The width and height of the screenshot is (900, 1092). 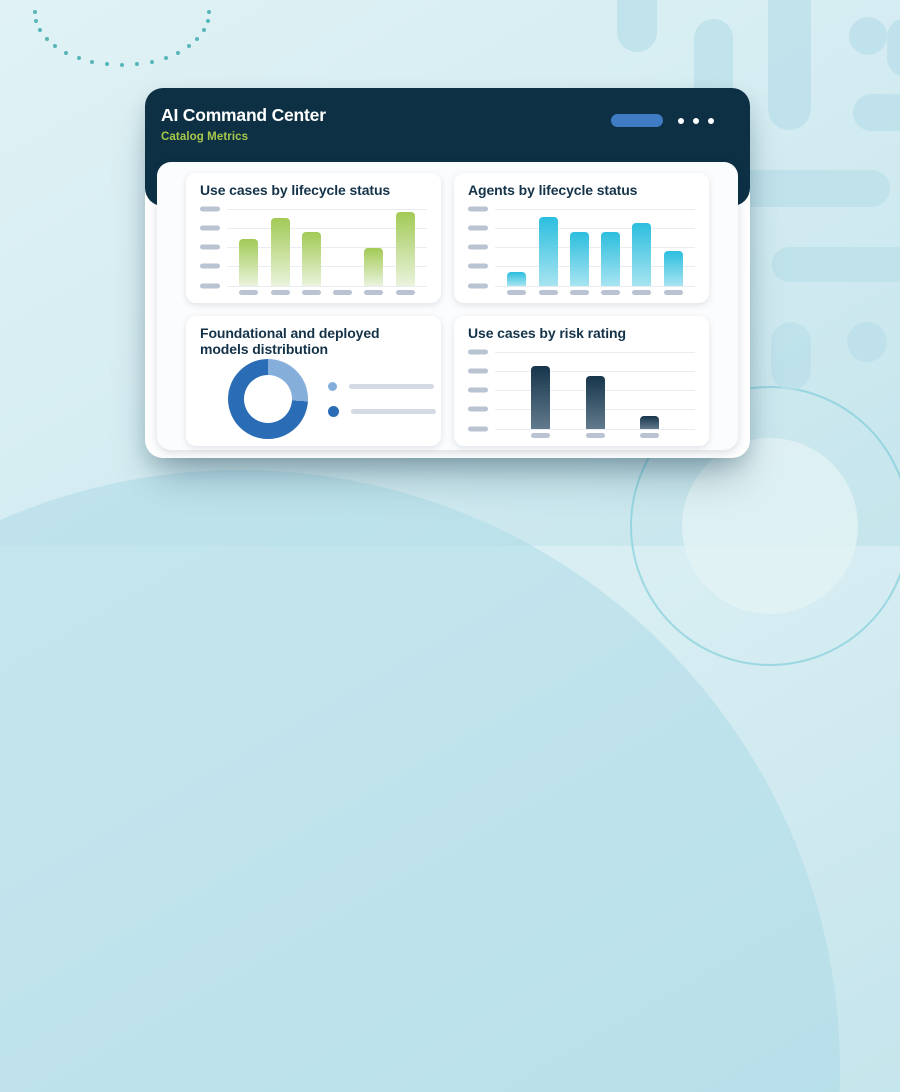 What do you see at coordinates (382, 399) in the screenshot?
I see `donut-legend` at bounding box center [382, 399].